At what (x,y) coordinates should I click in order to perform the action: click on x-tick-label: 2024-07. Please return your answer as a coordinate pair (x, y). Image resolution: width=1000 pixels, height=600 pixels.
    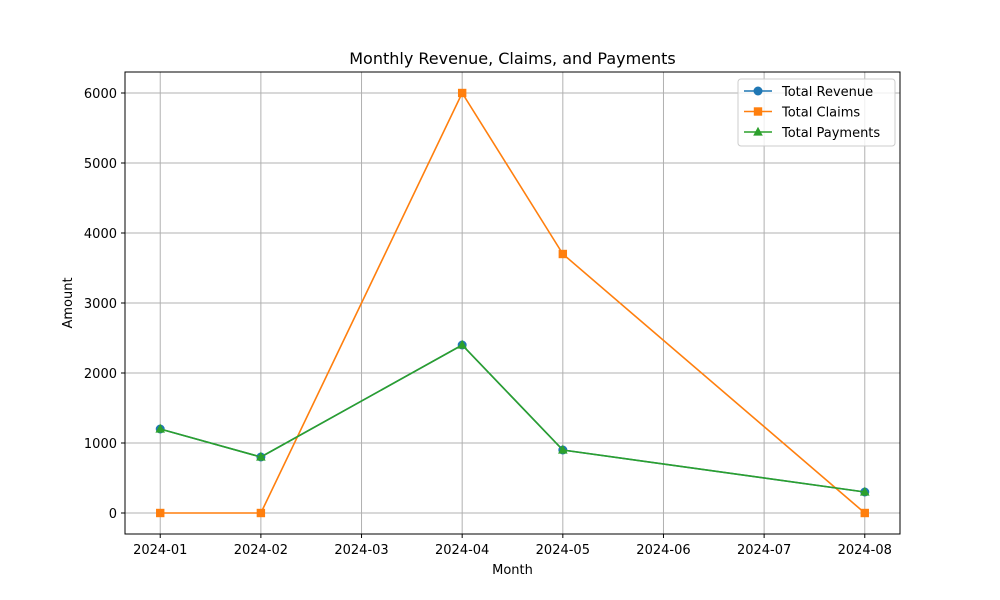
    Looking at the image, I should click on (764, 550).